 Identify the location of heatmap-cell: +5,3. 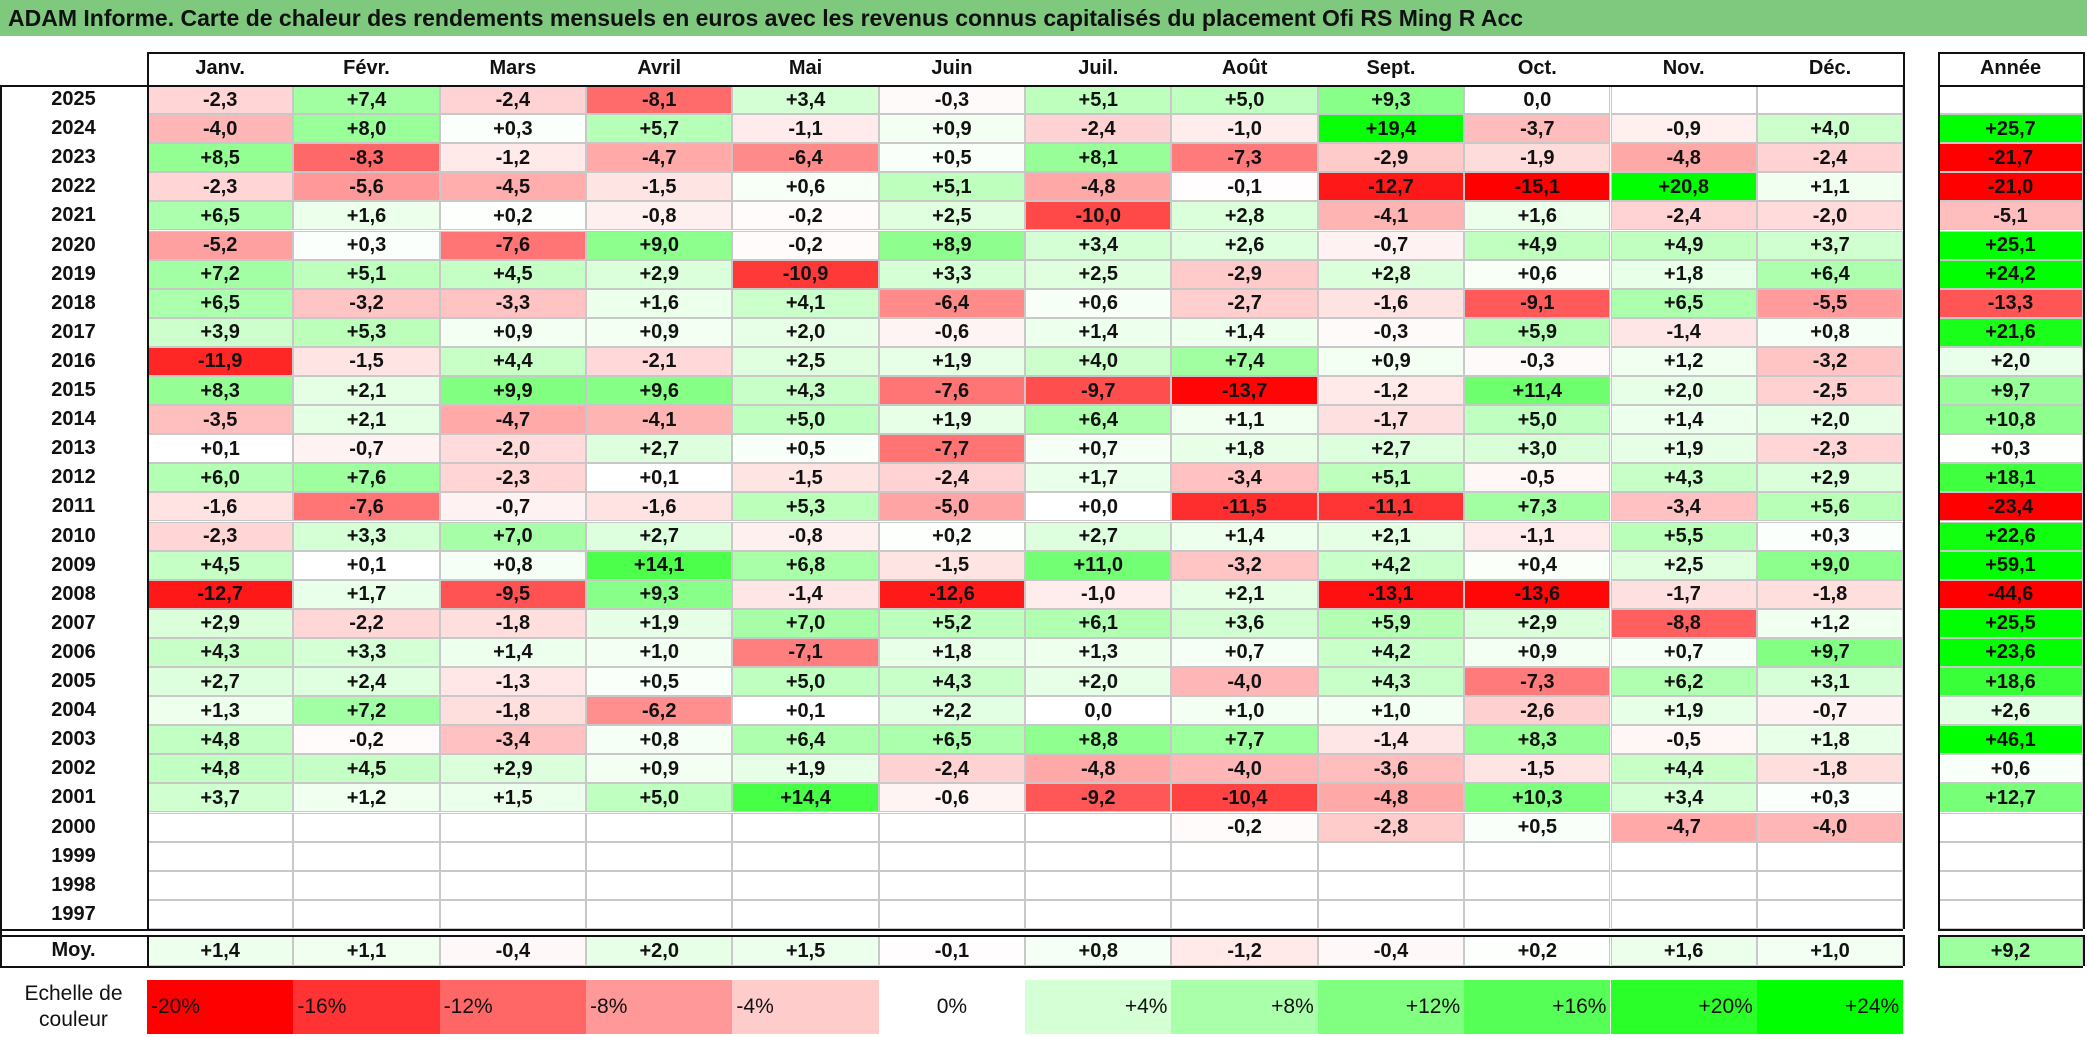
(805, 507).